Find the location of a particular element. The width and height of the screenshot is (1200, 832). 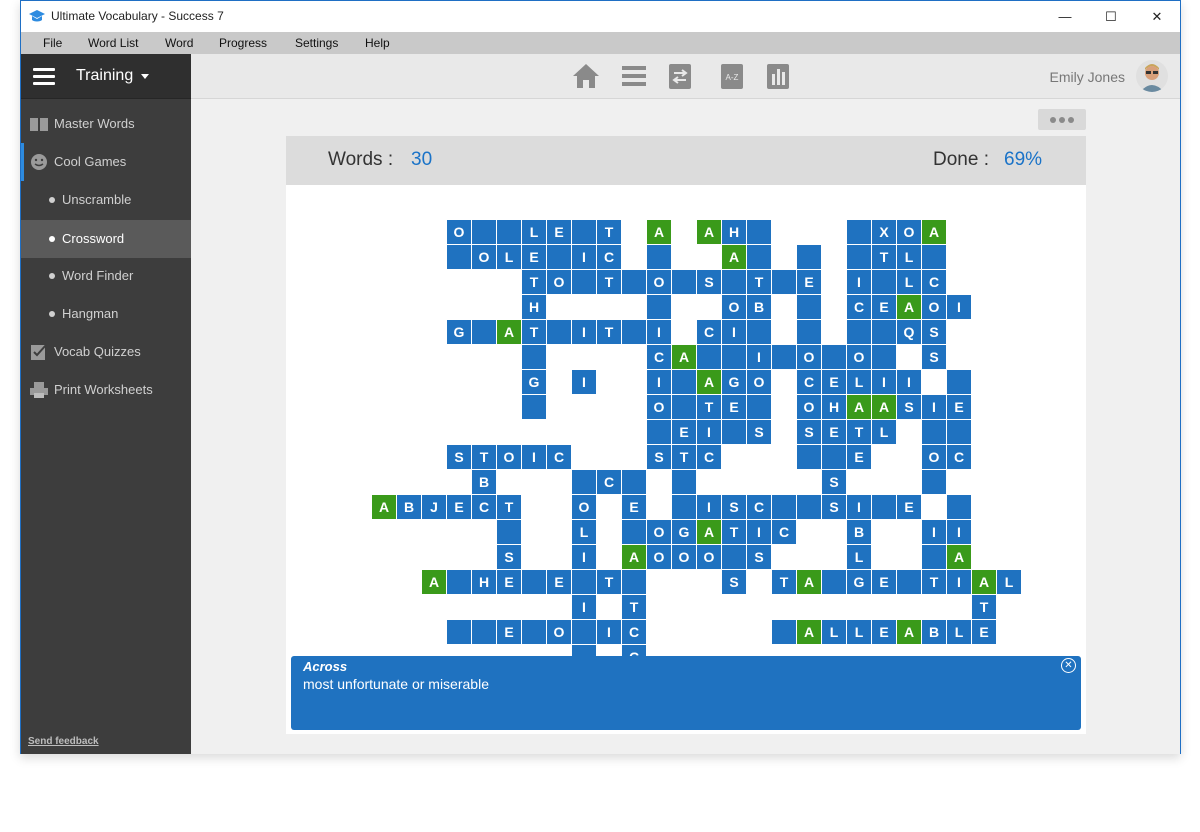

flashcards-icon is located at coordinates (680, 76).